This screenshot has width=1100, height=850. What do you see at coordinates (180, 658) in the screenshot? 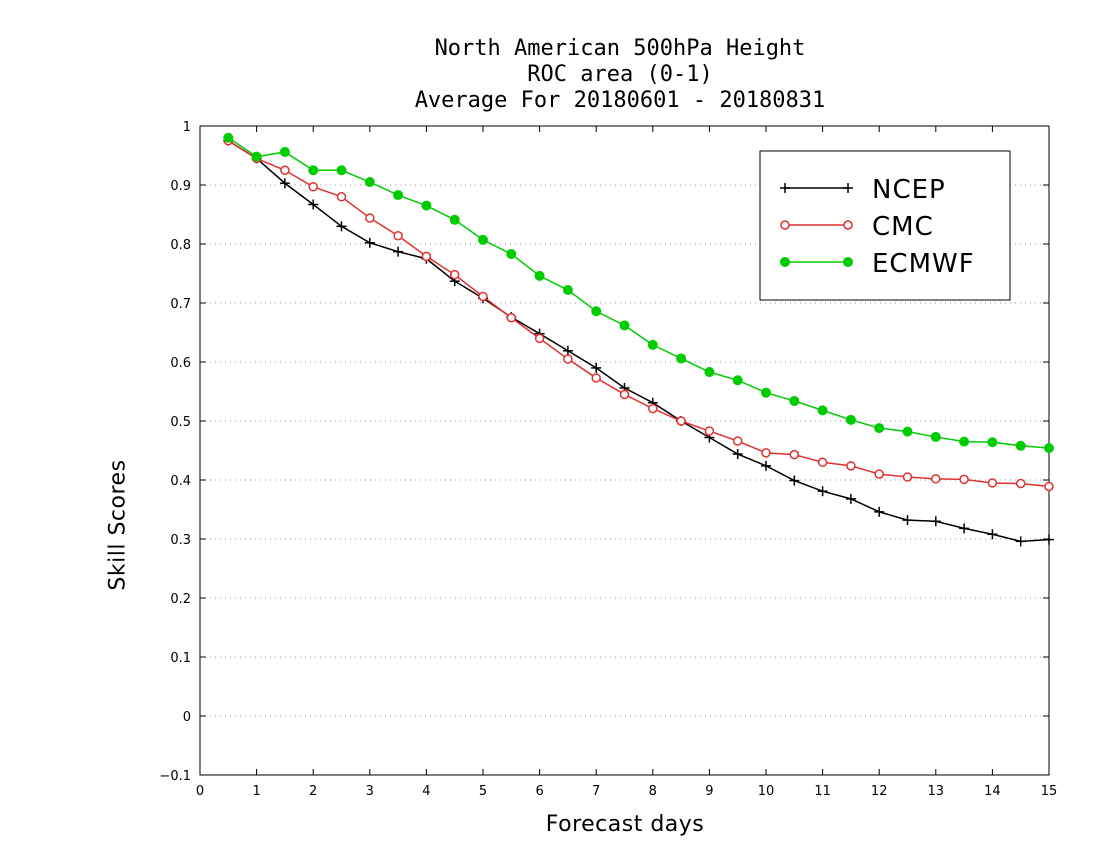
I see `y-tick-label: 0.1` at bounding box center [180, 658].